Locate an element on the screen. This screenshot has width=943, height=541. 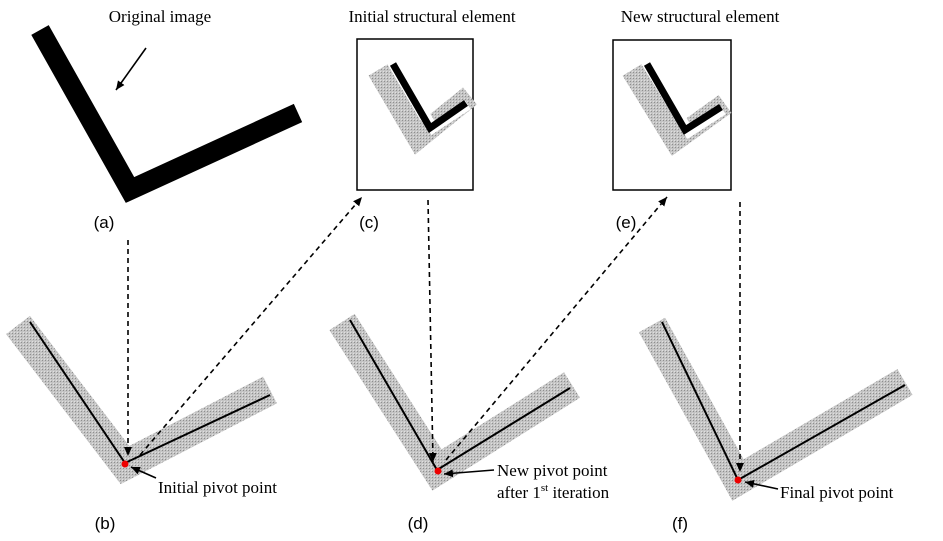
original-shape is located at coordinates (167, 114).